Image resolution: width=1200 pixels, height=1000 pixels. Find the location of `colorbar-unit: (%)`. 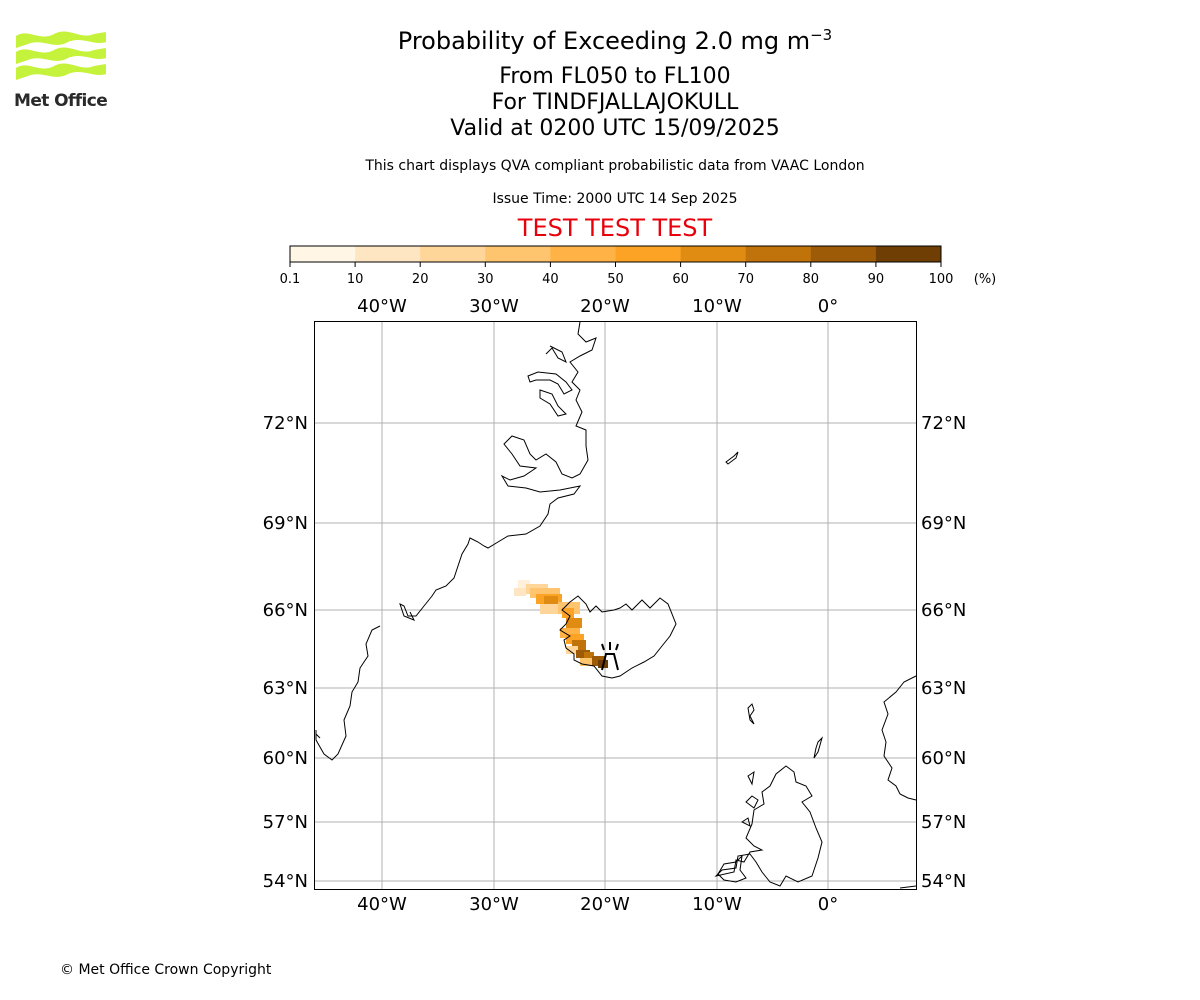

colorbar-unit: (%) is located at coordinates (985, 279).